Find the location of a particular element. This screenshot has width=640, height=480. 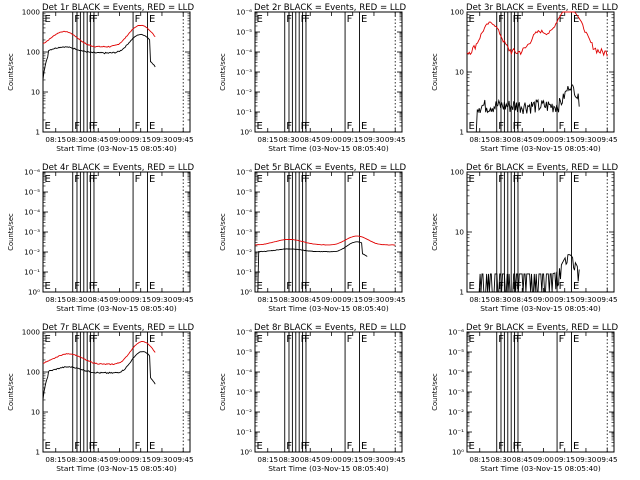

x-tick-label: 09:15 is located at coordinates (564, 459).